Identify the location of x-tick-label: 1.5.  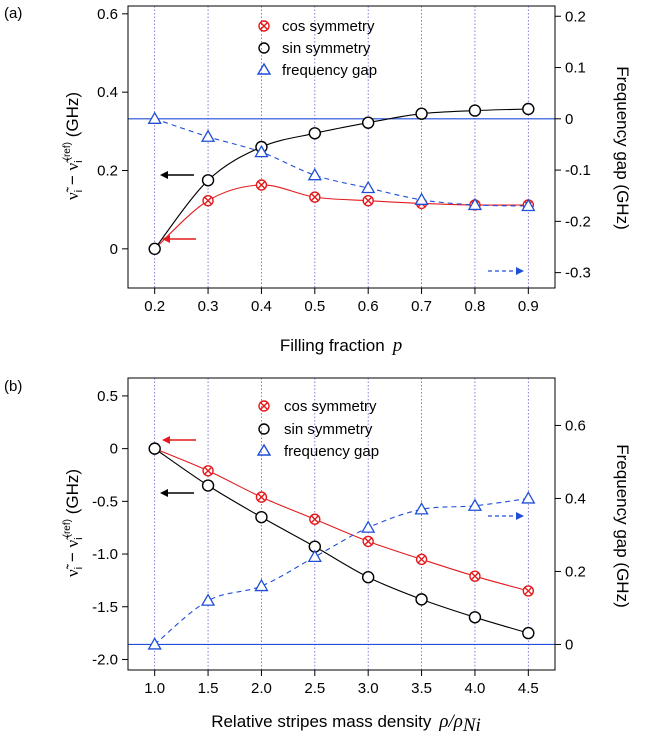
(208, 688).